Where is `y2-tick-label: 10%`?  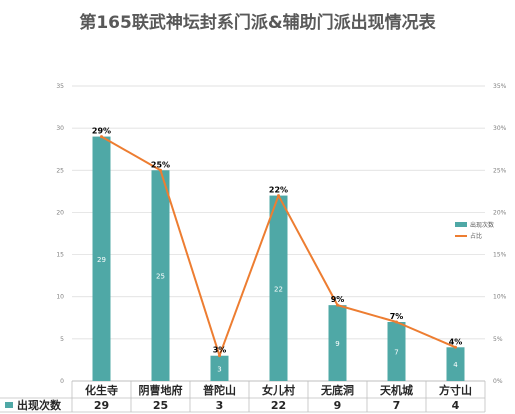
y2-tick-label: 10% is located at coordinates (500, 297).